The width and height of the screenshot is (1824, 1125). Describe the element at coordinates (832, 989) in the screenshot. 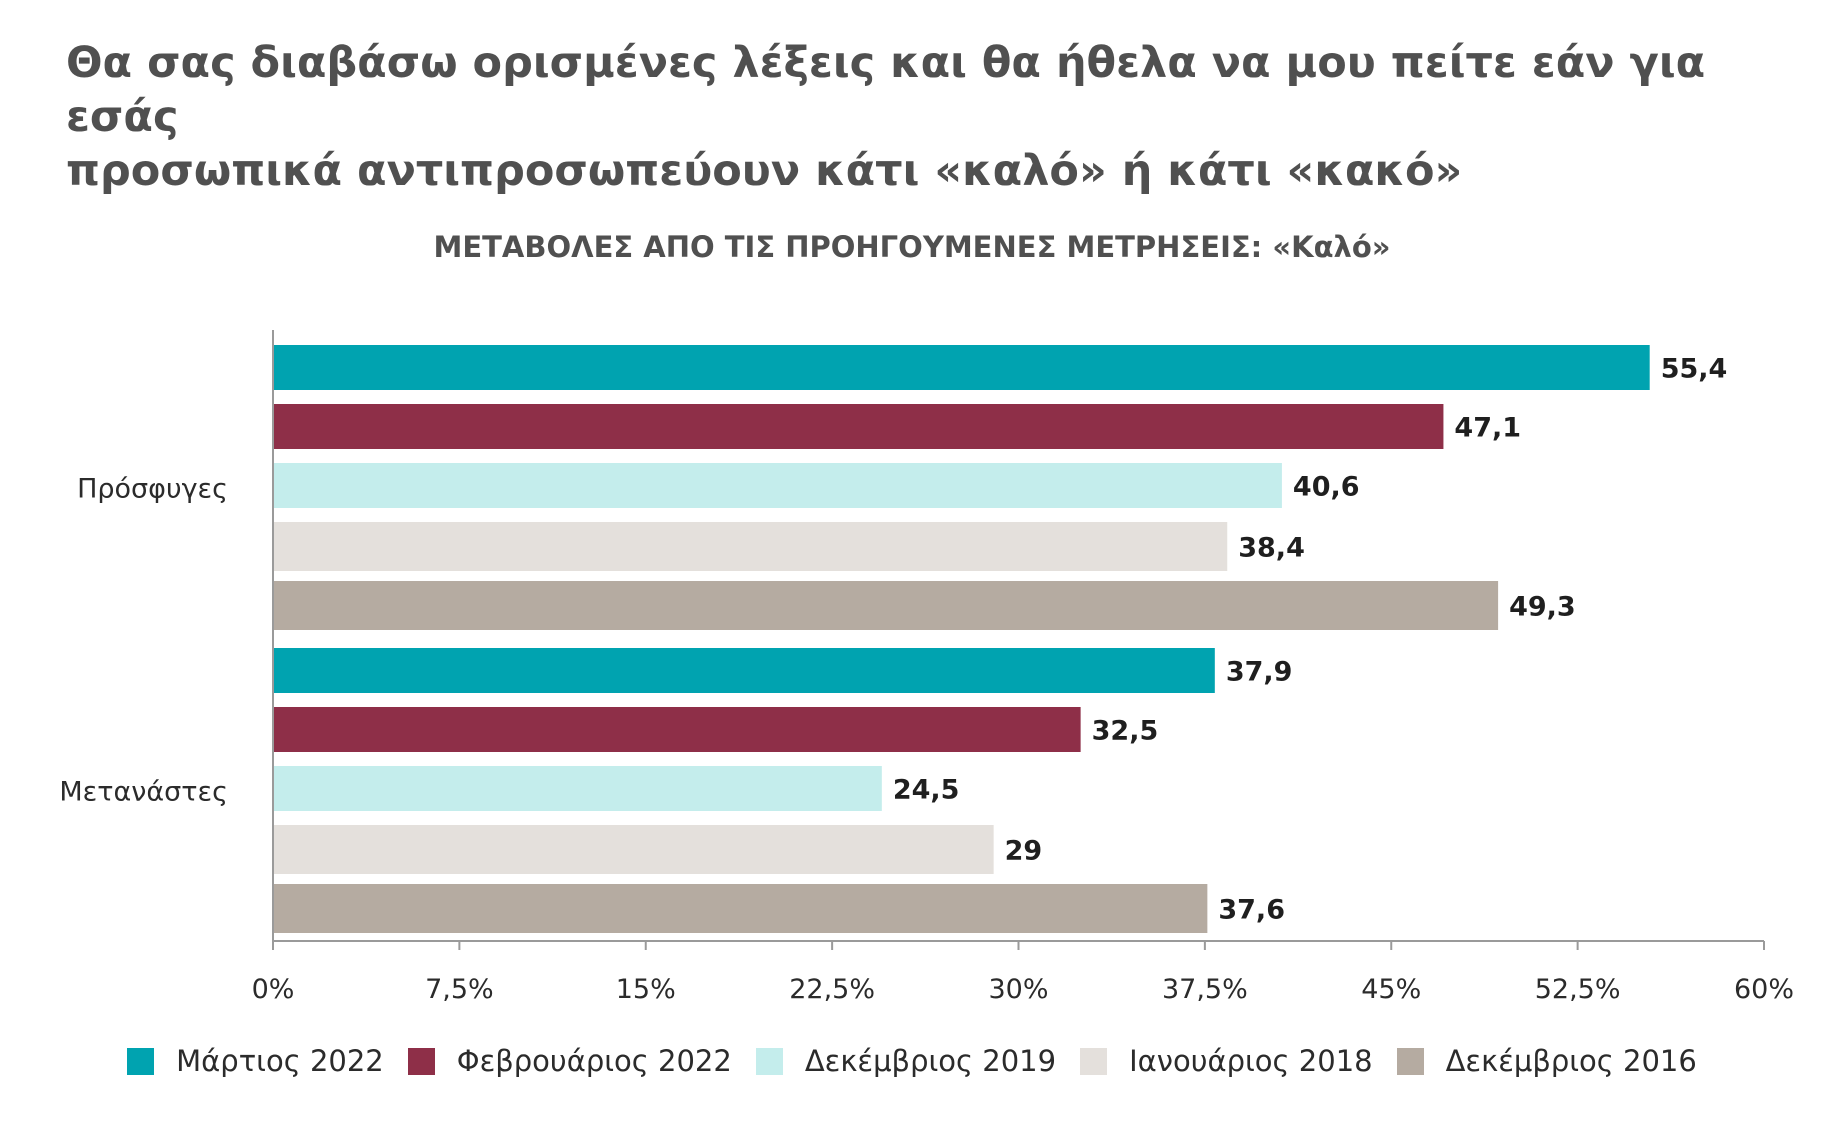

I see `x-tick-label: 22,5%` at that location.